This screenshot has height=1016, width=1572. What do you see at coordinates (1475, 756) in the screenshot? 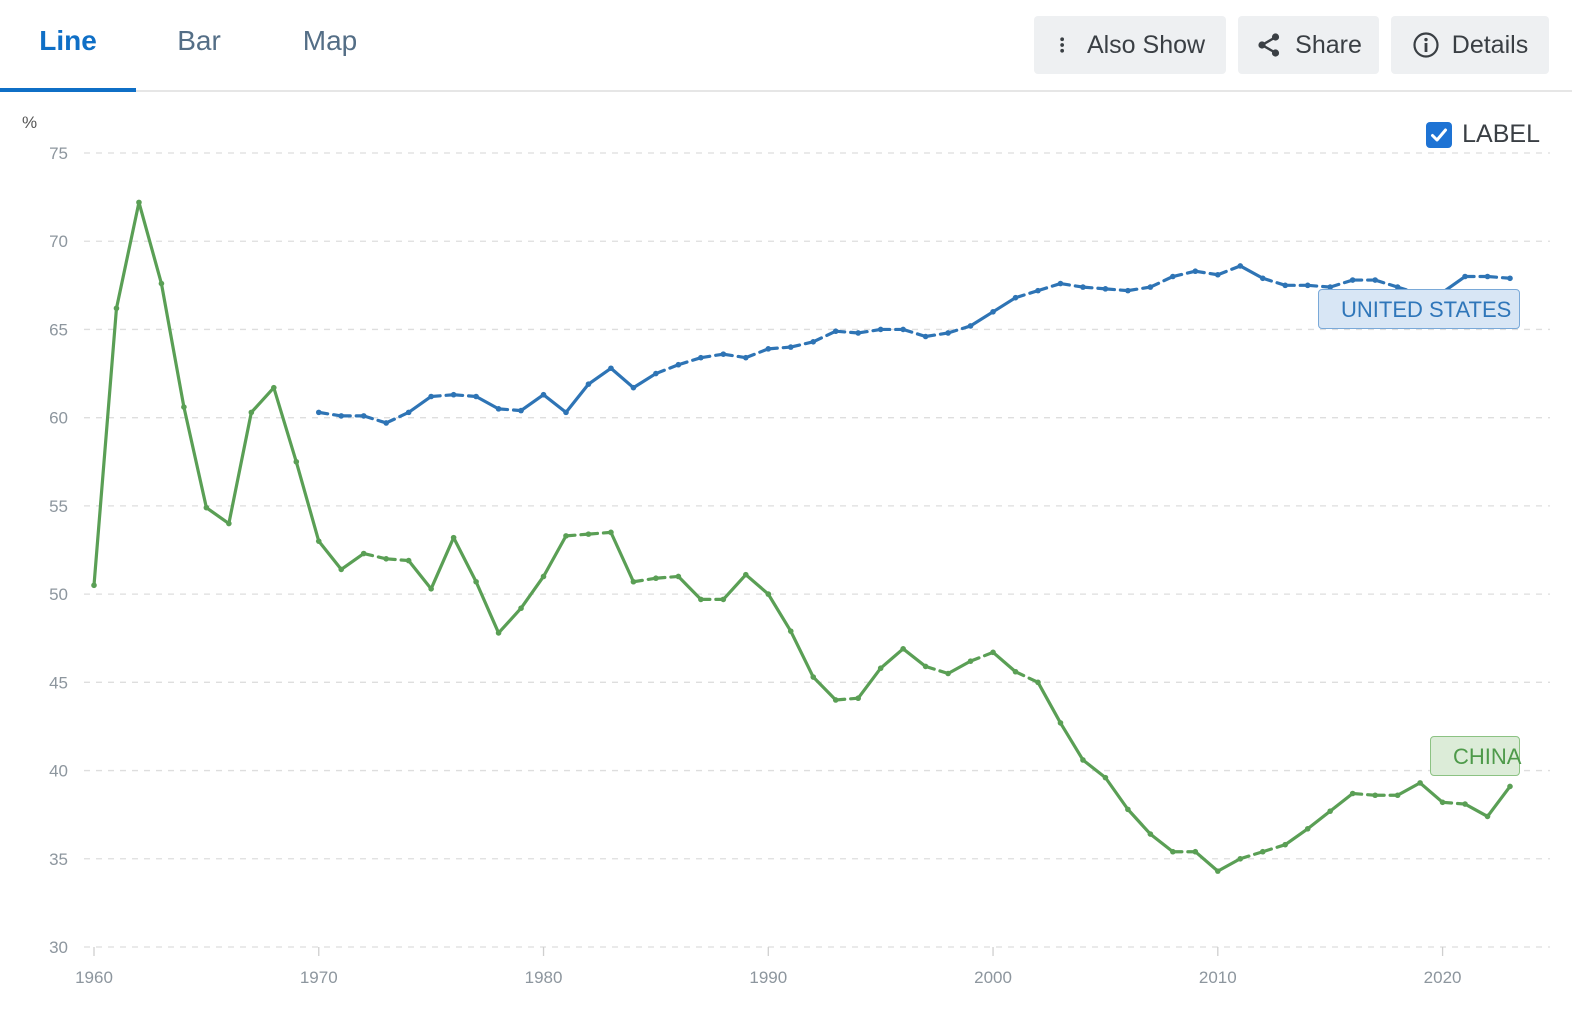
I see `series-label-china: CHINA` at bounding box center [1475, 756].